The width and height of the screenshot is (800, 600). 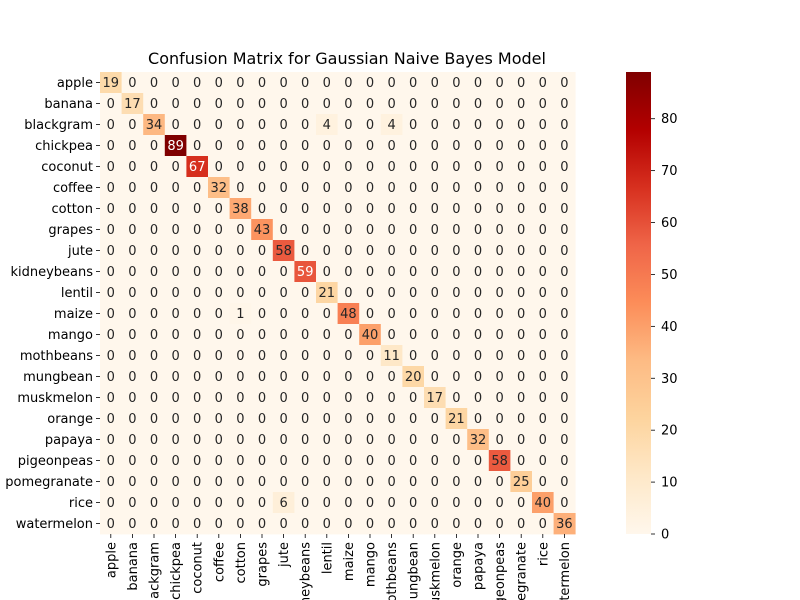 I want to click on colorbar-tick-label: 0, so click(x=665, y=535).